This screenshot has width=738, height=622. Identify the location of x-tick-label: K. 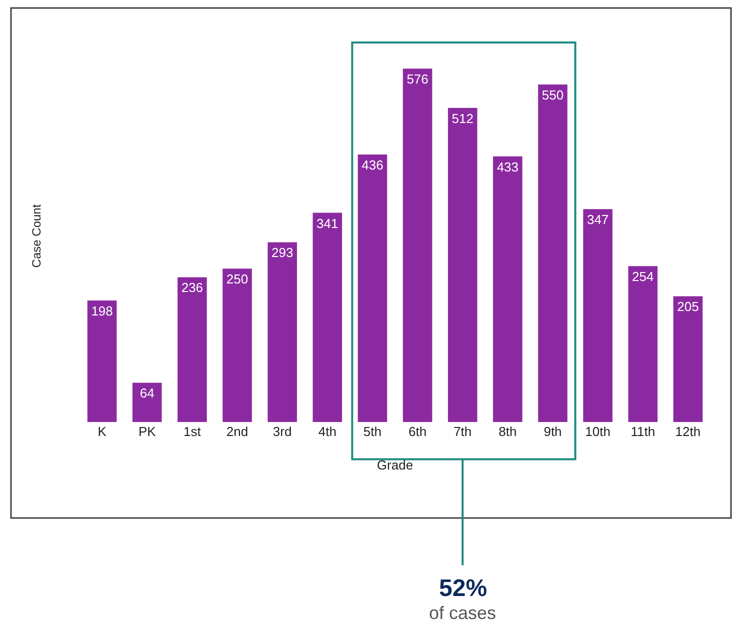
(102, 431).